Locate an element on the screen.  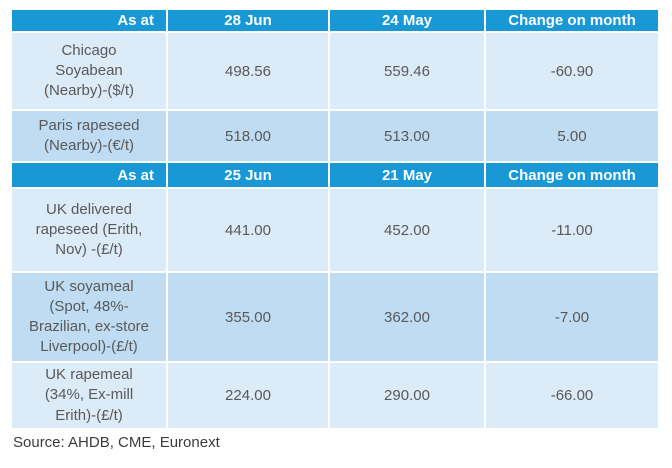
table2-header-change-on-month: Change on month is located at coordinates (572, 175).